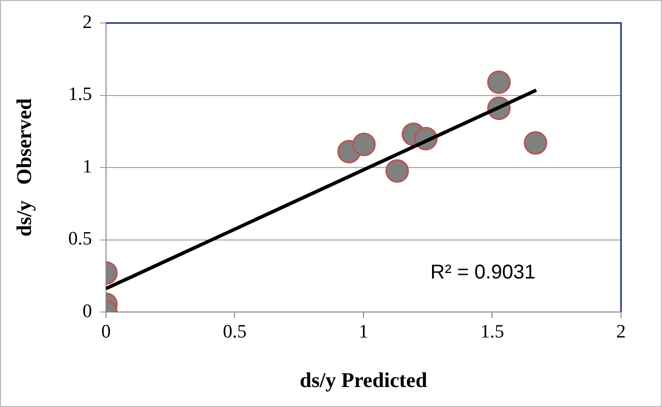 The height and width of the screenshot is (407, 662). Describe the element at coordinates (80, 95) in the screenshot. I see `y-tick-label: 1.5` at that location.